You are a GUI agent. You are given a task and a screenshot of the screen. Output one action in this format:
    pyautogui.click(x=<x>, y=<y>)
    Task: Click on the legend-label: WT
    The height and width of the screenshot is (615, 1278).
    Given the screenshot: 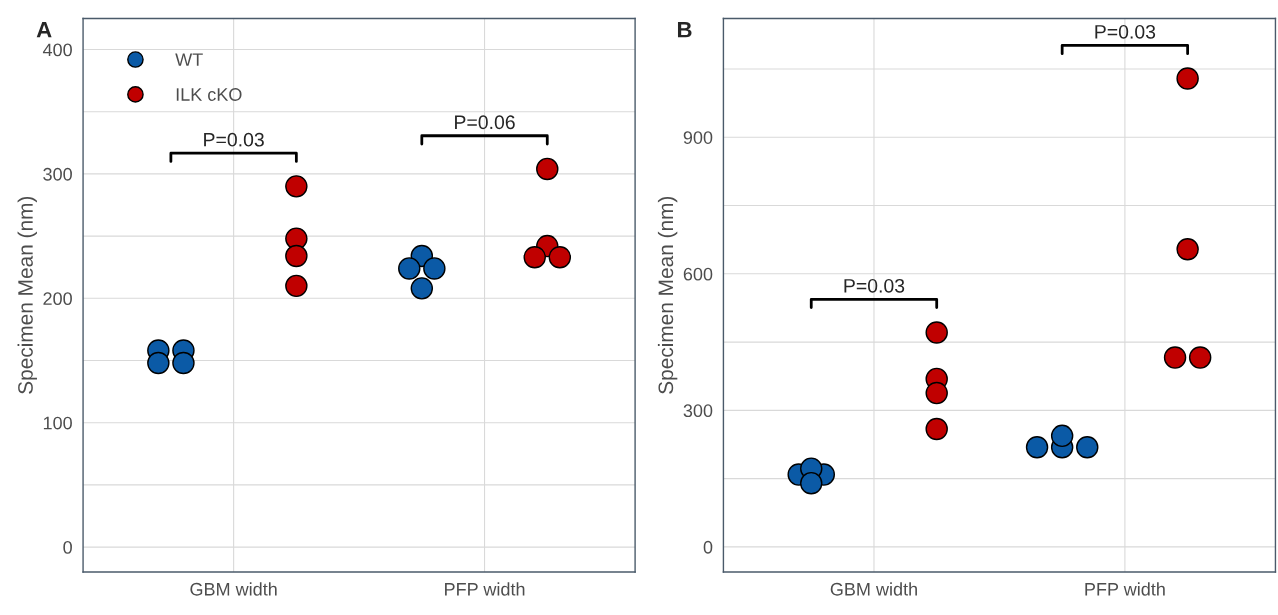 What is the action you would take?
    pyautogui.click(x=189, y=59)
    